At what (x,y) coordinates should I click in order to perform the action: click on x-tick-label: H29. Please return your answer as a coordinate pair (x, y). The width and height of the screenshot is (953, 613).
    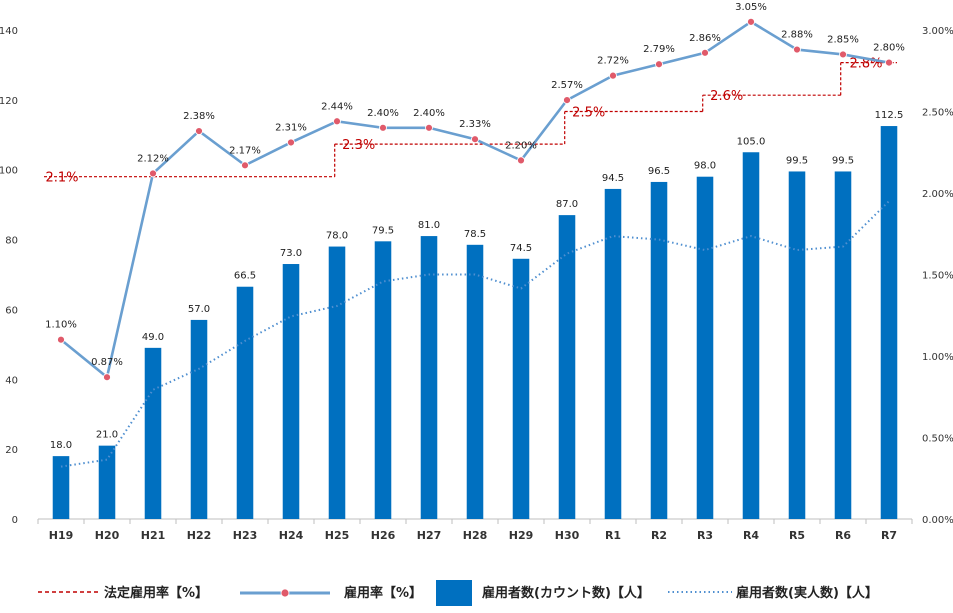
    Looking at the image, I should click on (521, 535).